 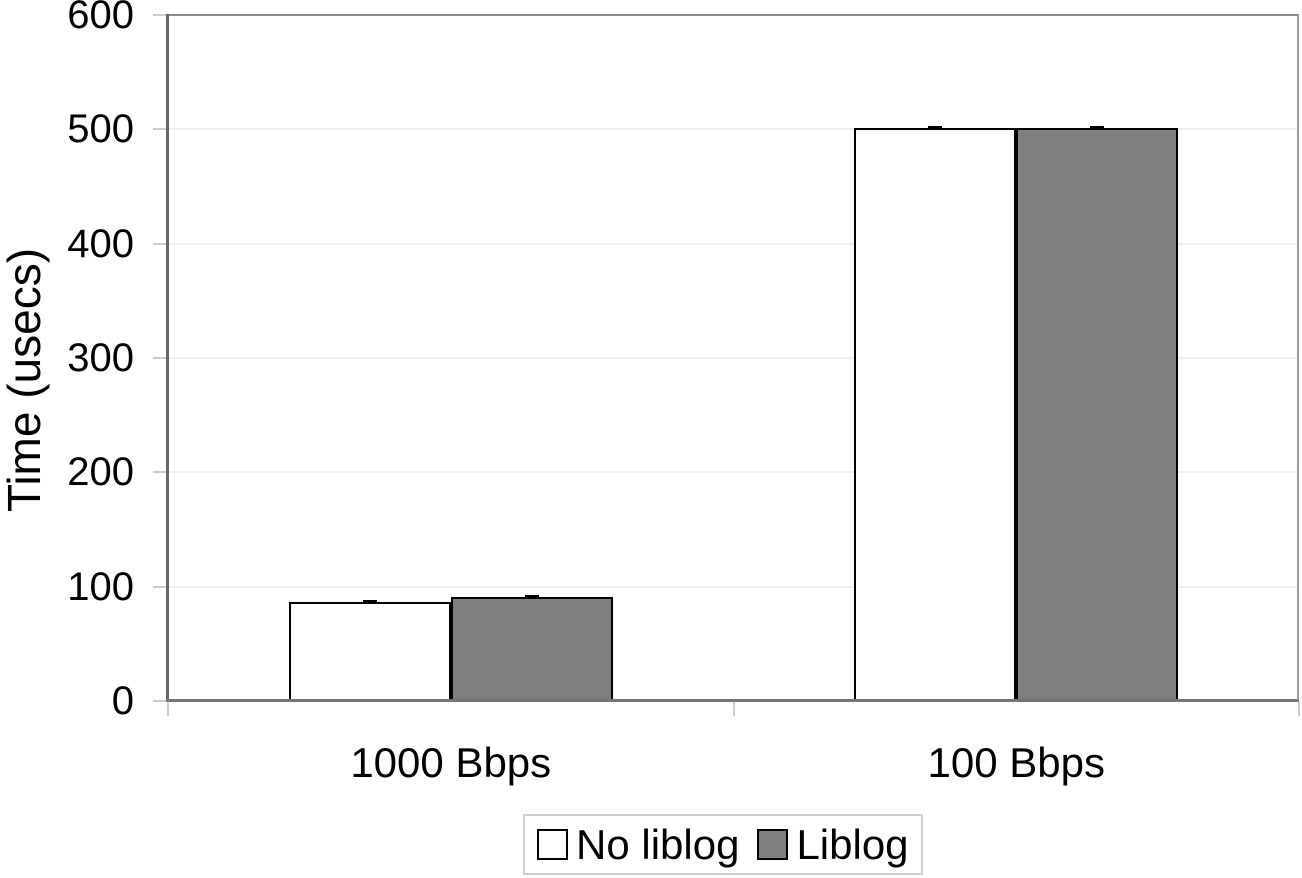 I want to click on y-tick-label-100: 100, so click(x=100, y=586).